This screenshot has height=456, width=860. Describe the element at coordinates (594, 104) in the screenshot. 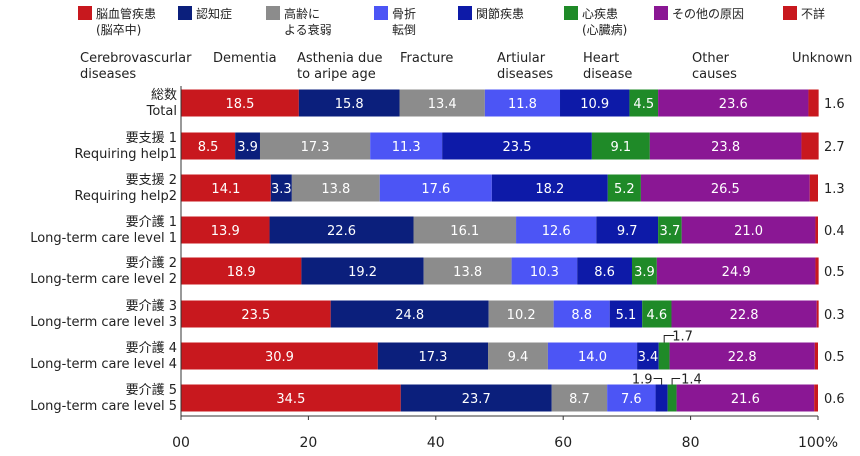

I see `data-label: 10.9` at that location.